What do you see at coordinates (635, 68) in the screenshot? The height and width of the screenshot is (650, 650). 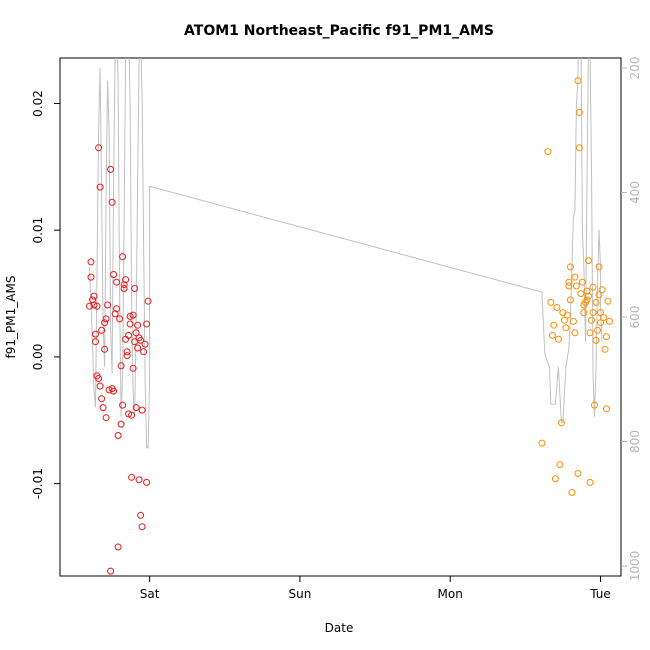 I see `y2-tick-label-0: 200` at bounding box center [635, 68].